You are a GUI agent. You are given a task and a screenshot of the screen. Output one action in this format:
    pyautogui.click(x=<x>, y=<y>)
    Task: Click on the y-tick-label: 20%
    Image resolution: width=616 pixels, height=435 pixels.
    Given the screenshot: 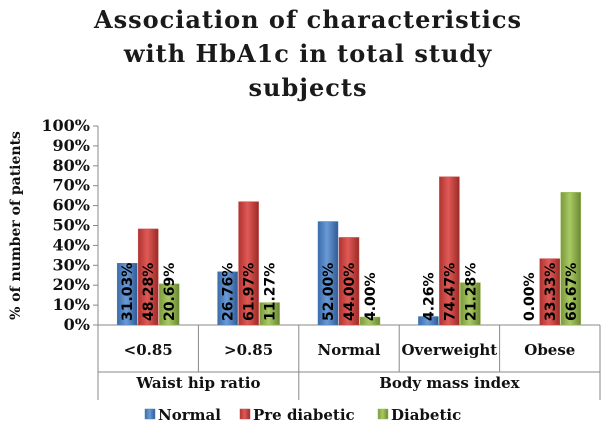 What is the action you would take?
    pyautogui.click(x=71, y=284)
    